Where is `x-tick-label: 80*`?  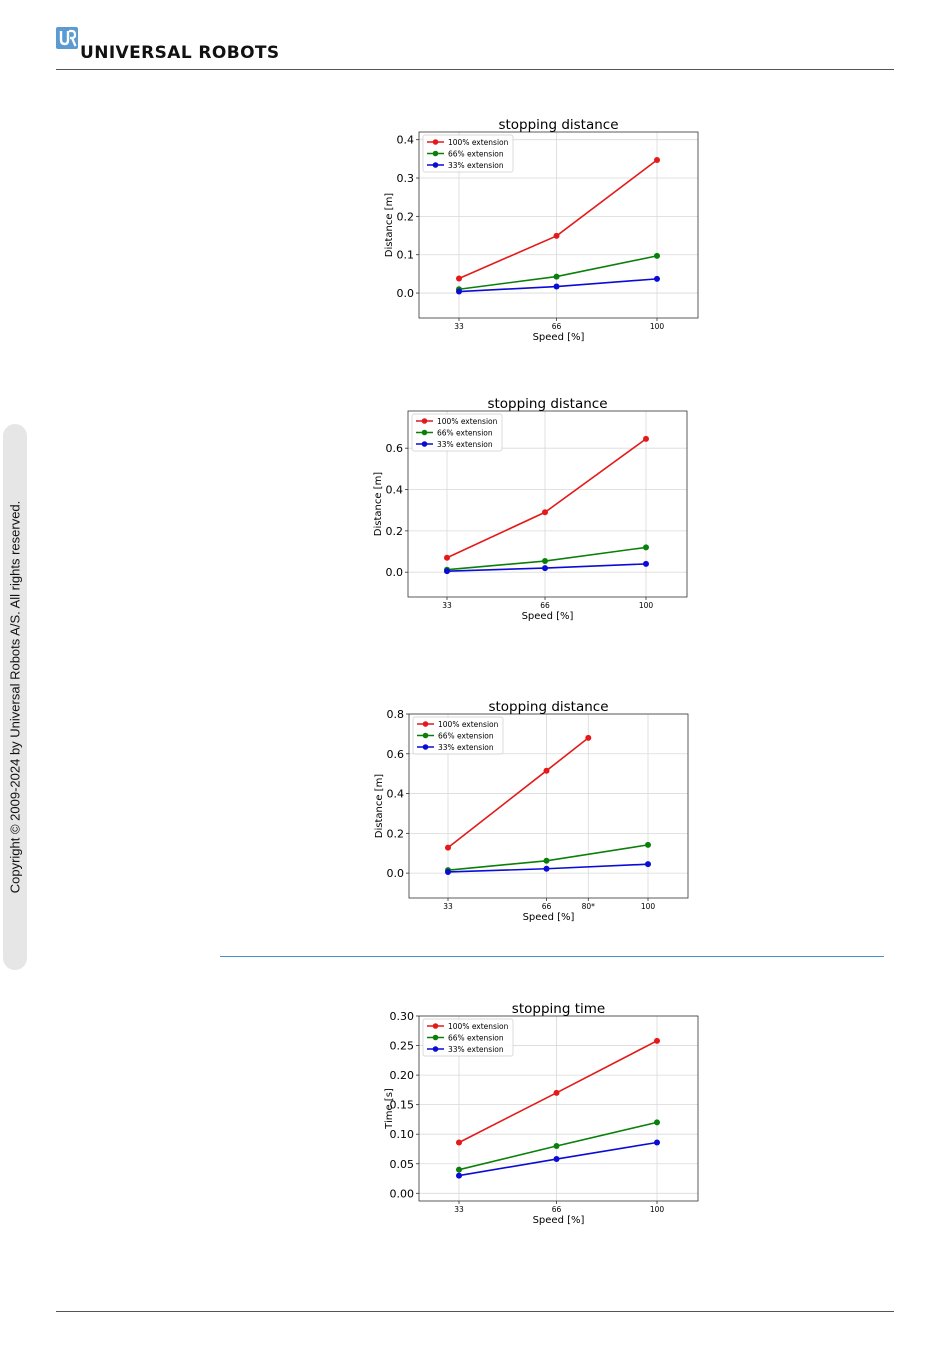 x-tick-label: 80* is located at coordinates (589, 906).